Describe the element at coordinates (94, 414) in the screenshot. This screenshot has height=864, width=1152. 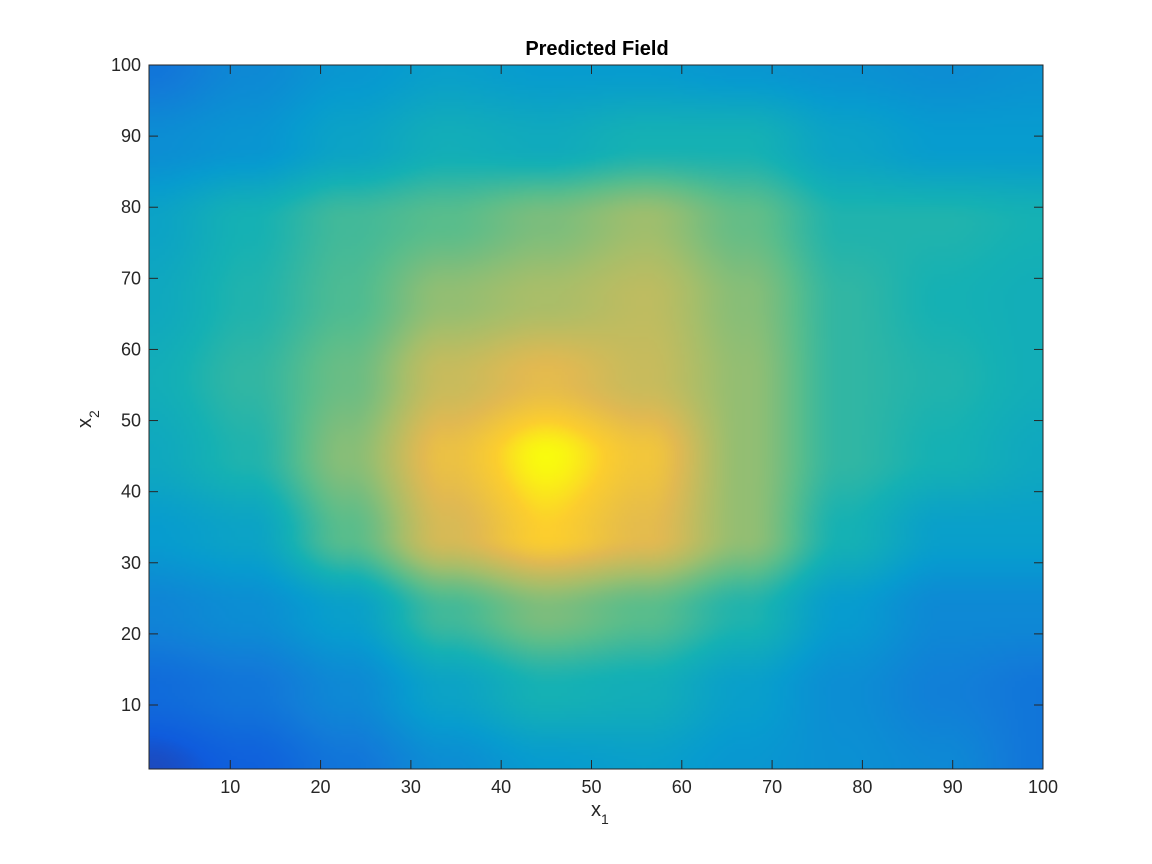
I see `y-axis-label-subscript: 2` at that location.